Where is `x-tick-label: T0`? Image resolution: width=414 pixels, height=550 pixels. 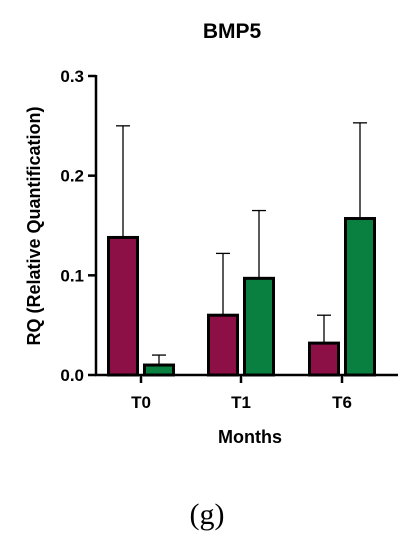 x-tick-label: T0 is located at coordinates (141, 402).